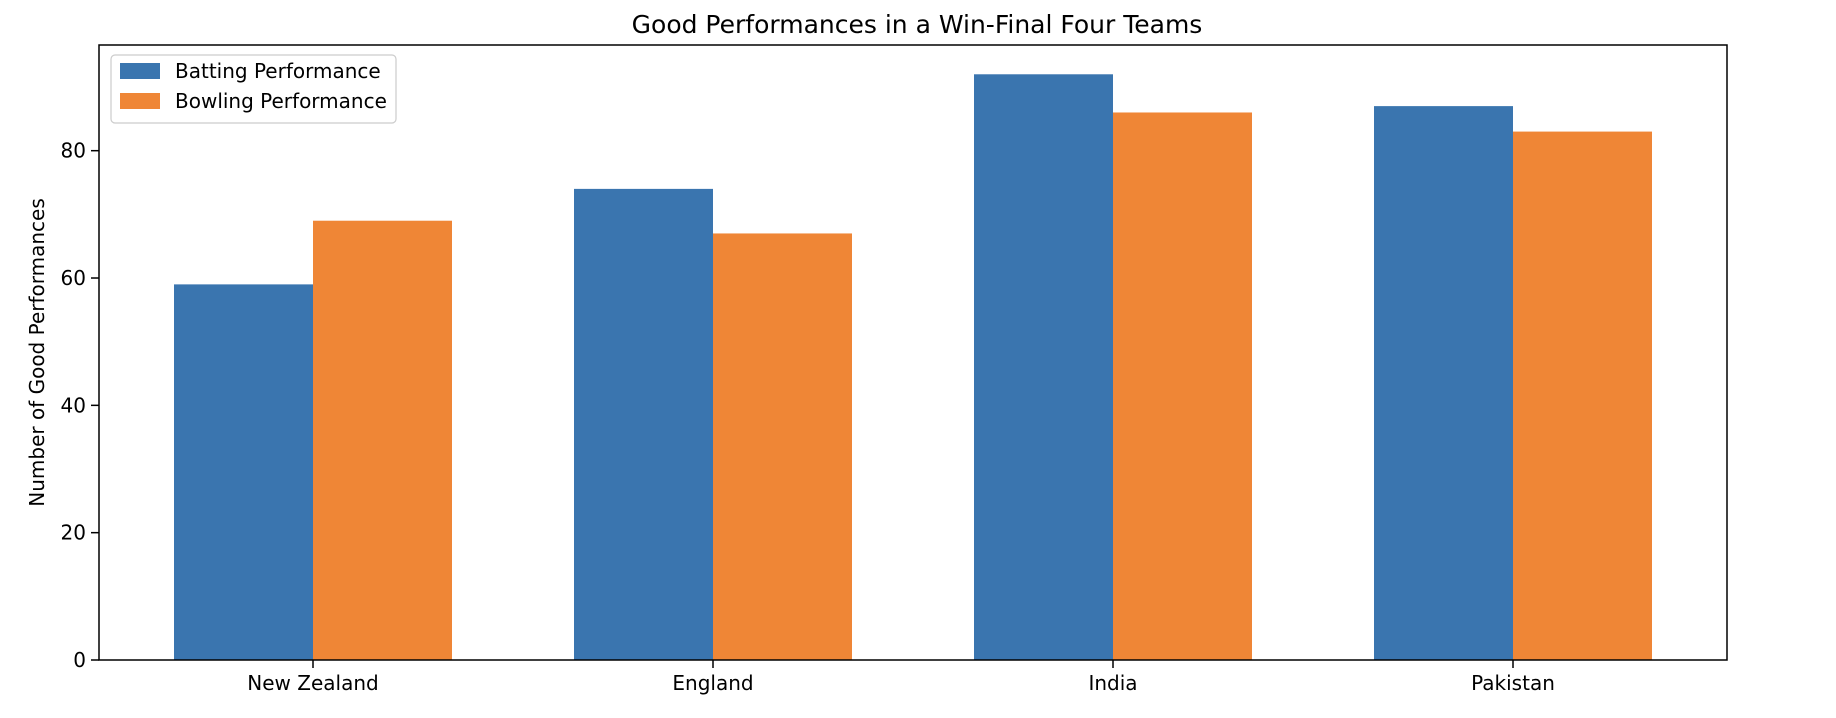  What do you see at coordinates (1182, 386) in the screenshot?
I see `bar-bowling-india` at bounding box center [1182, 386].